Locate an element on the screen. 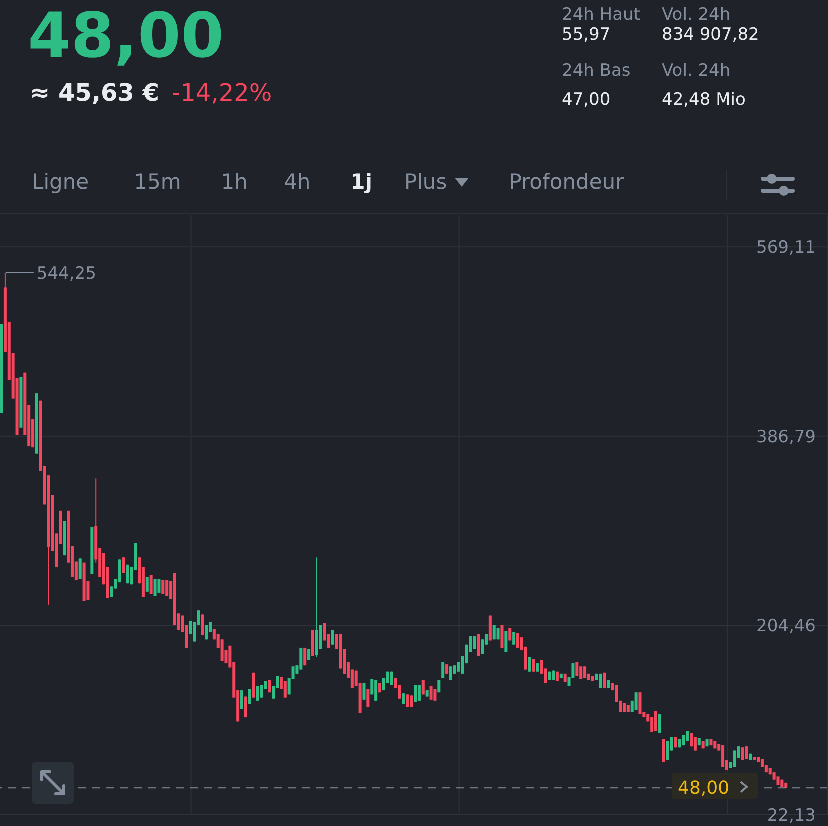 Image resolution: width=828 pixels, height=826 pixels. text: -14,22% is located at coordinates (222, 93).